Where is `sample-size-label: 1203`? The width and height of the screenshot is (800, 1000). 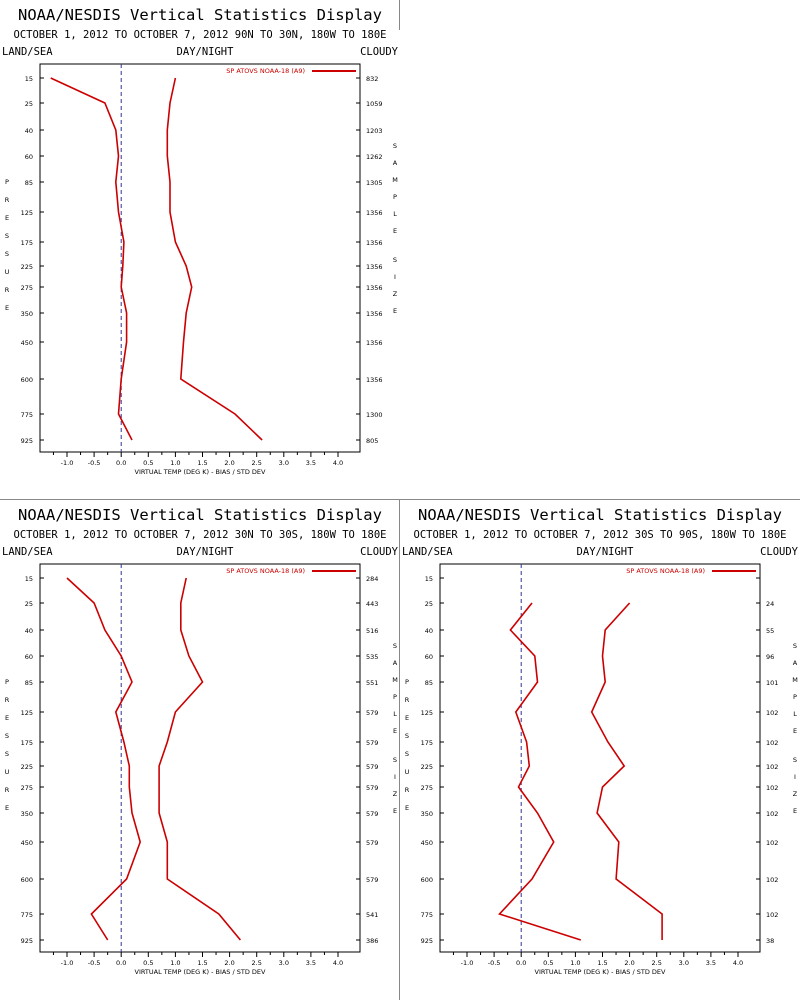 sample-size-label: 1203 is located at coordinates (374, 131).